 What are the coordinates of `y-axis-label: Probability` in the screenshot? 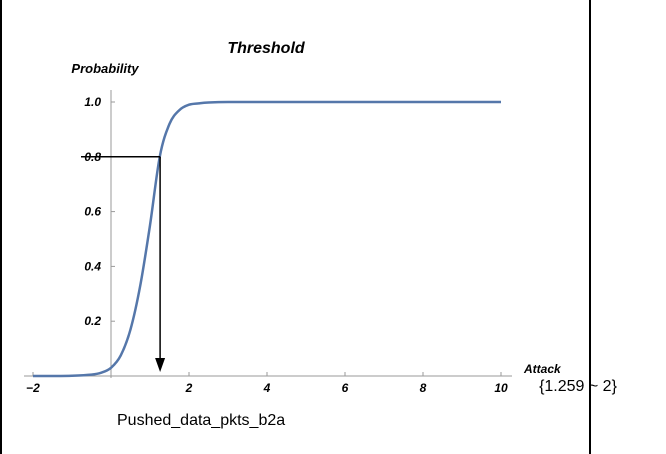 It's located at (105, 68).